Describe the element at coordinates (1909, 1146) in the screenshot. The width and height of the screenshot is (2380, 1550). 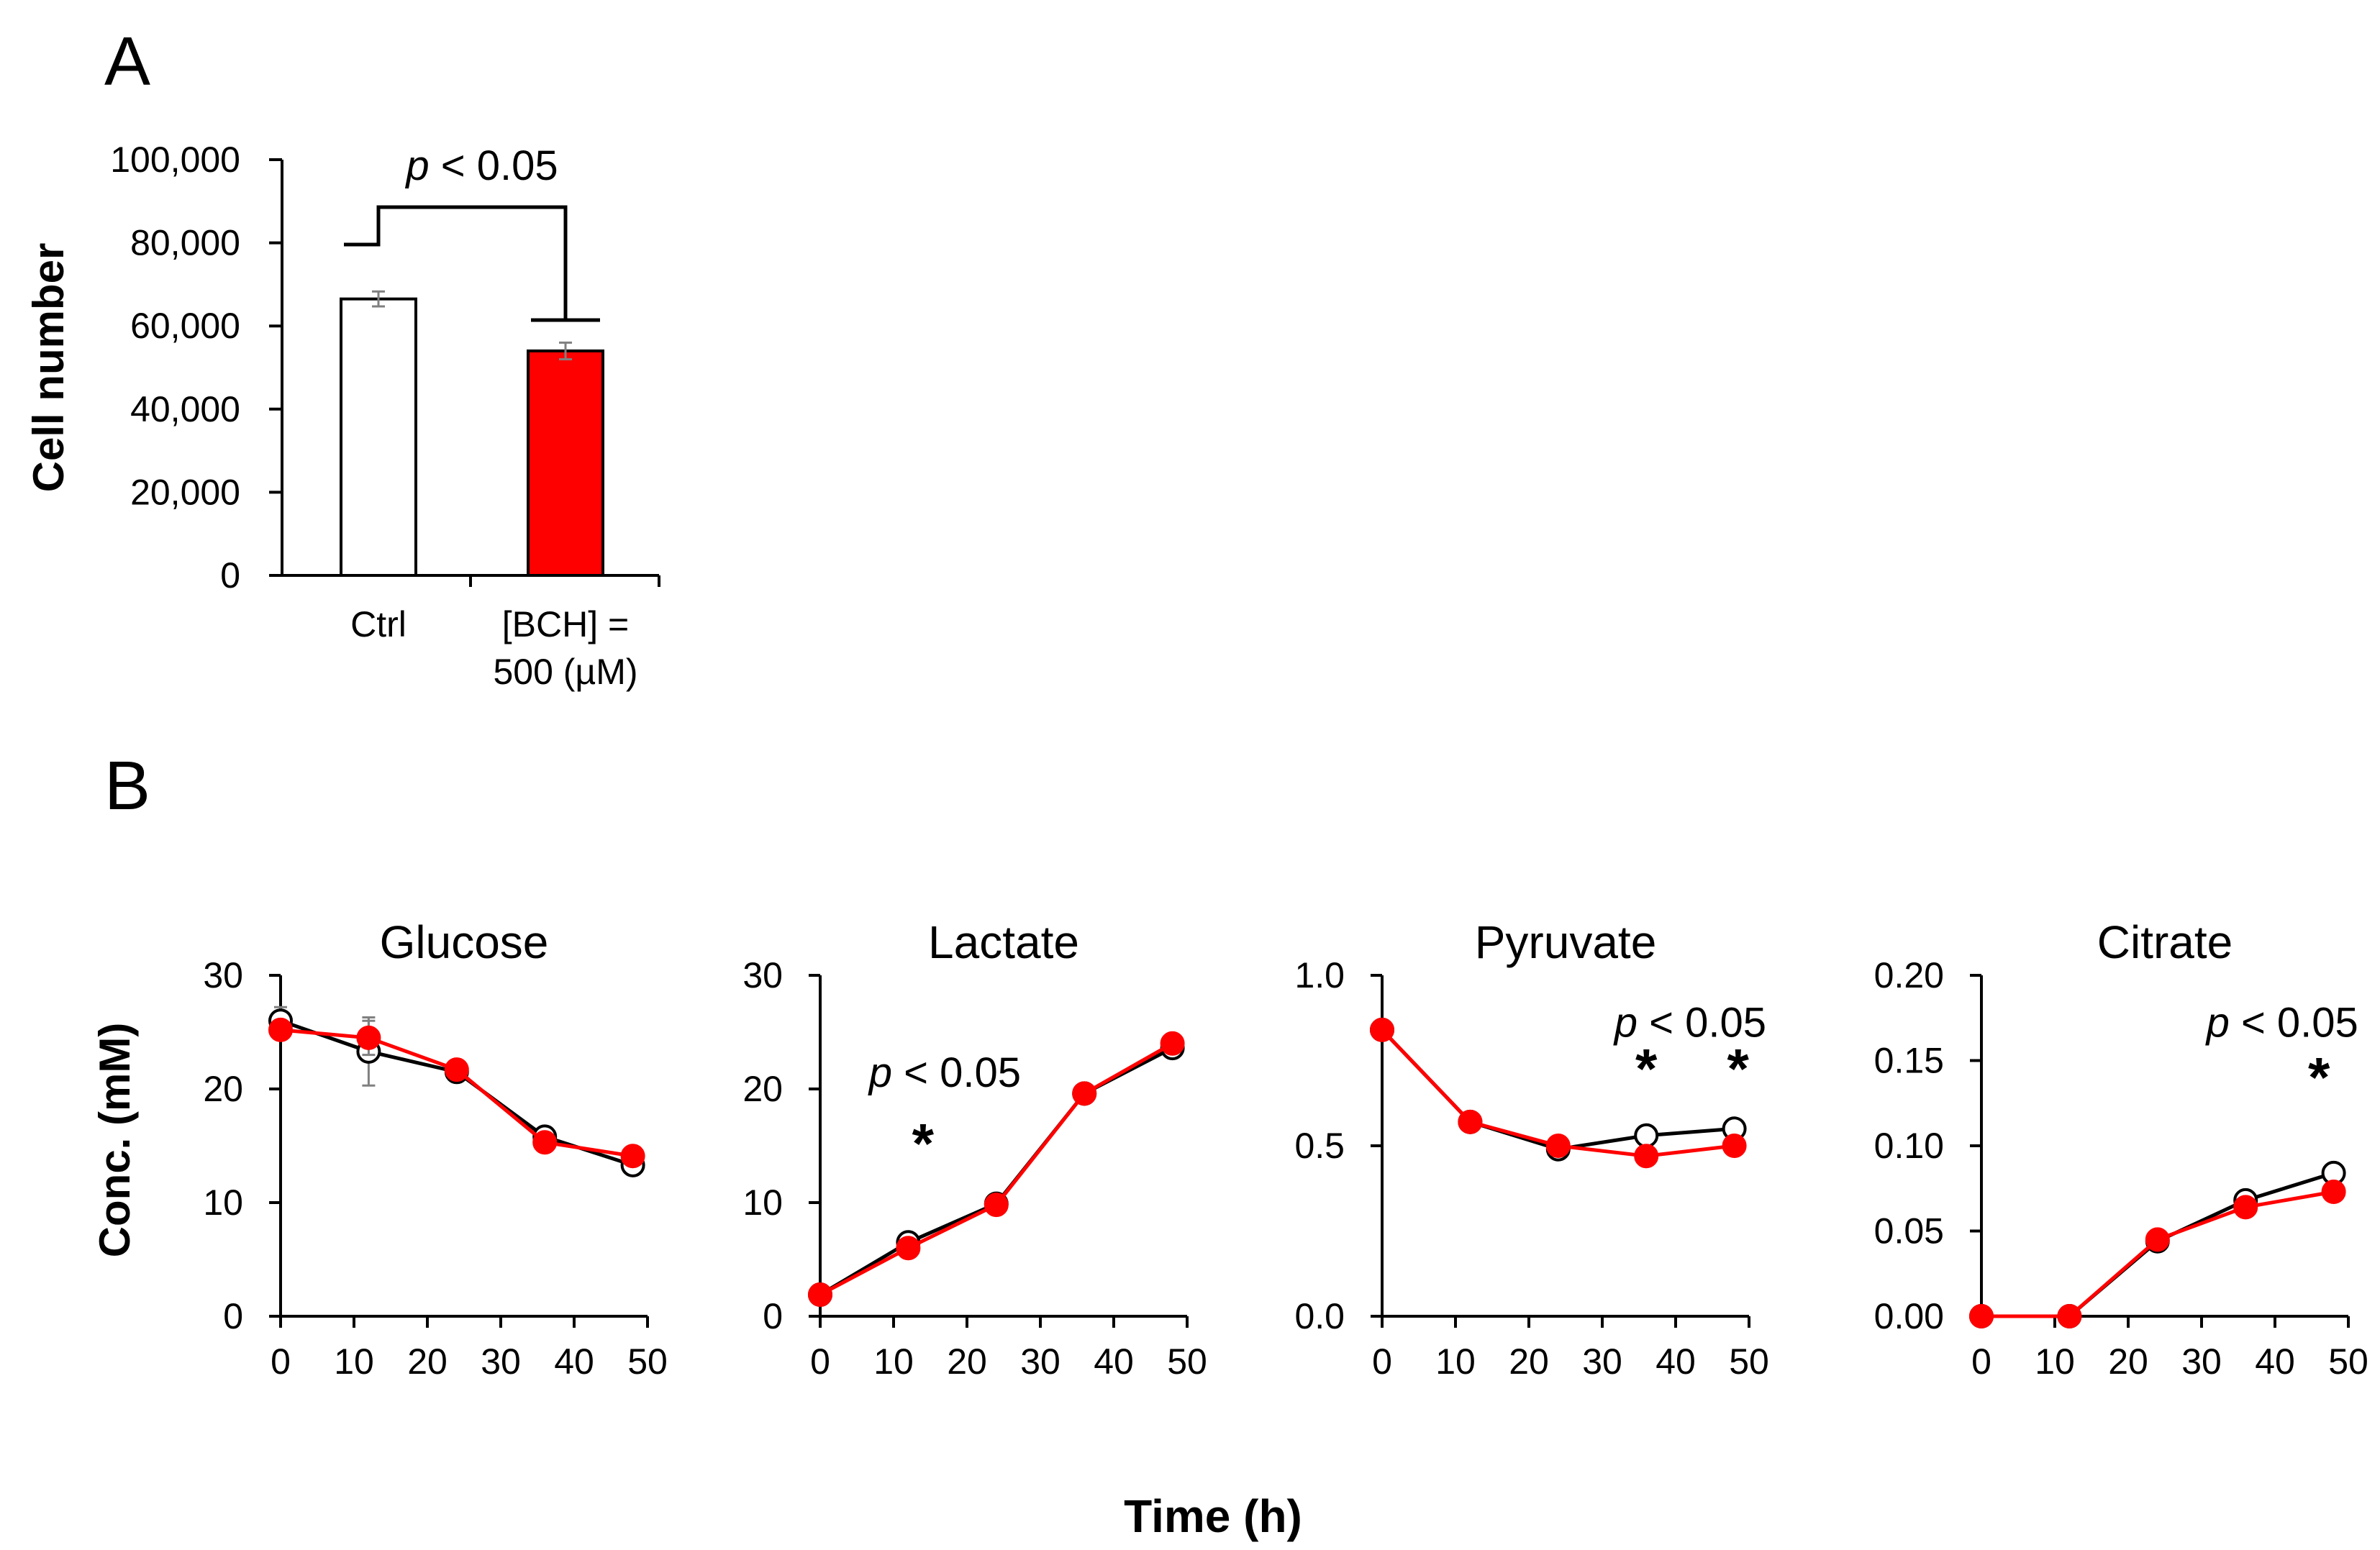
I see `y-tick-label: 0.10` at that location.